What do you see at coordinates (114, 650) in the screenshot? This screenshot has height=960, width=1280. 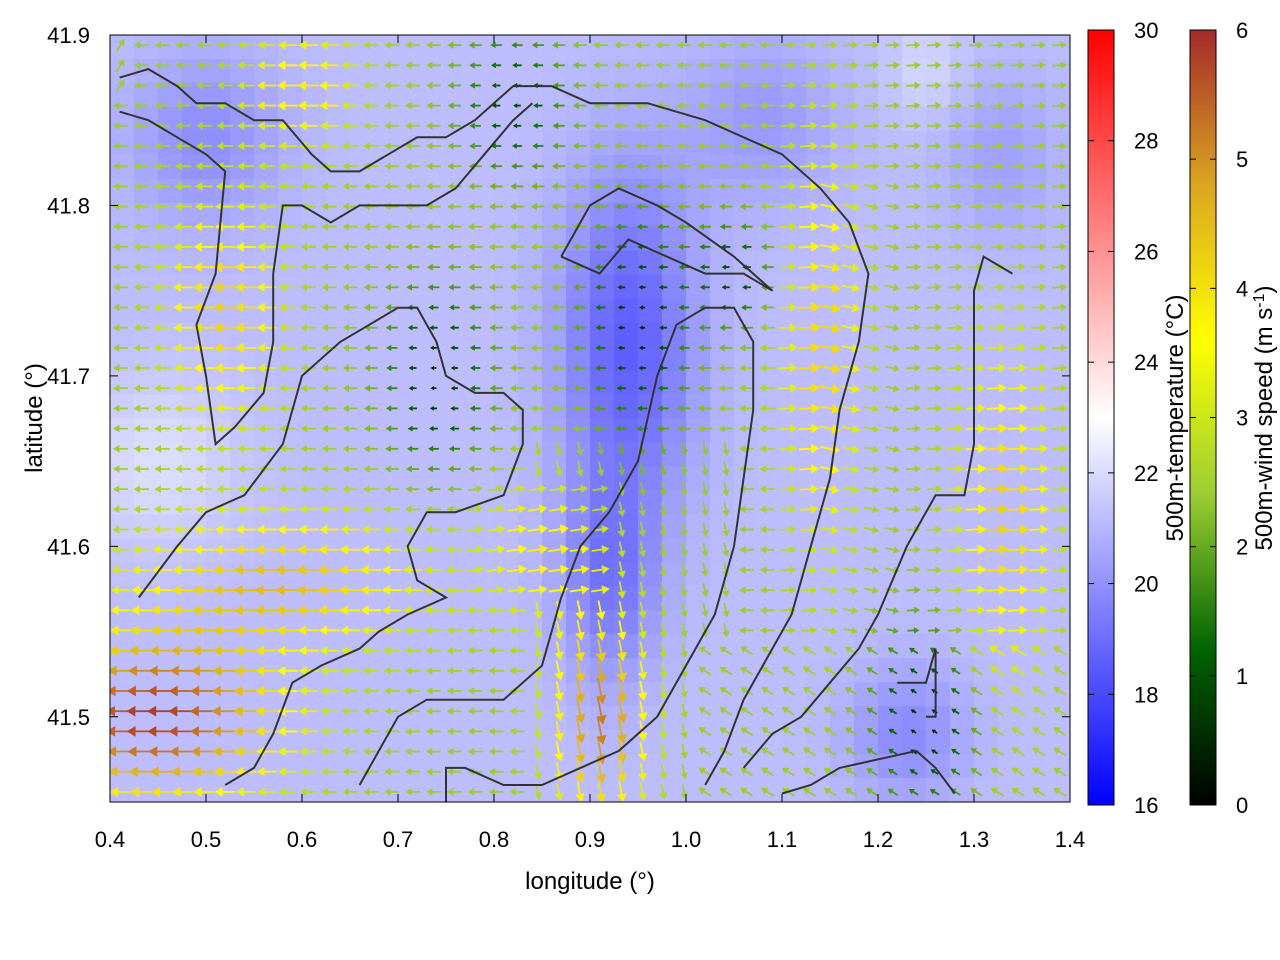 I see `wind-arrow-head` at bounding box center [114, 650].